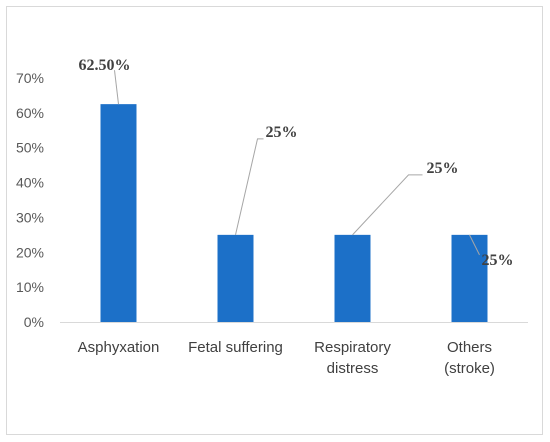 The image size is (550, 442). What do you see at coordinates (105, 65) in the screenshot?
I see `data-label: 62.50%` at bounding box center [105, 65].